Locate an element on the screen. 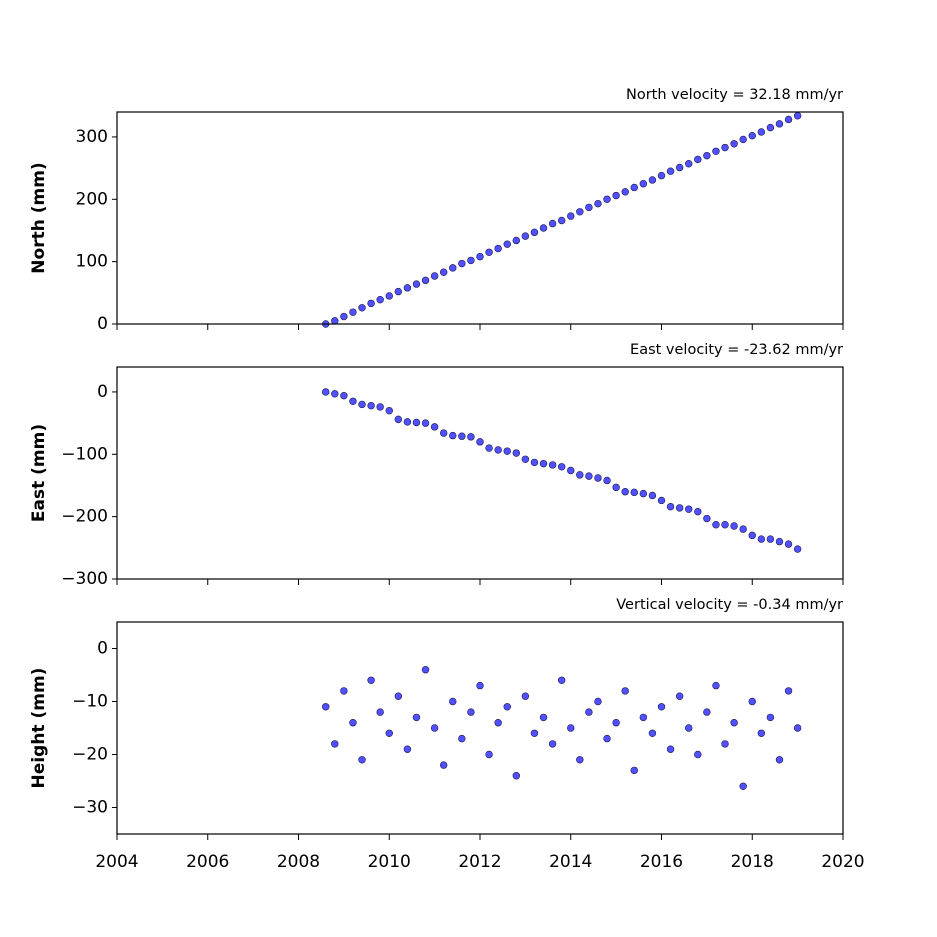 This screenshot has width=937, height=937. x-tick-label: 2016 is located at coordinates (661, 862).